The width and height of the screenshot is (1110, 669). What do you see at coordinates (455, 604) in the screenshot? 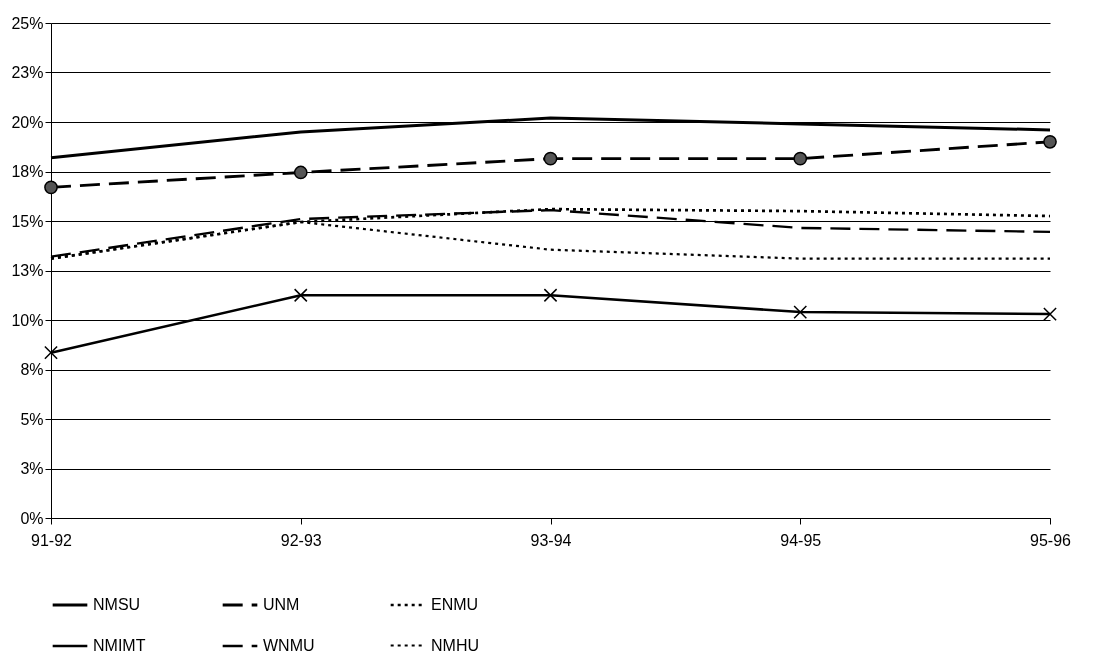
I see `legend-label: ENMU` at bounding box center [455, 604].